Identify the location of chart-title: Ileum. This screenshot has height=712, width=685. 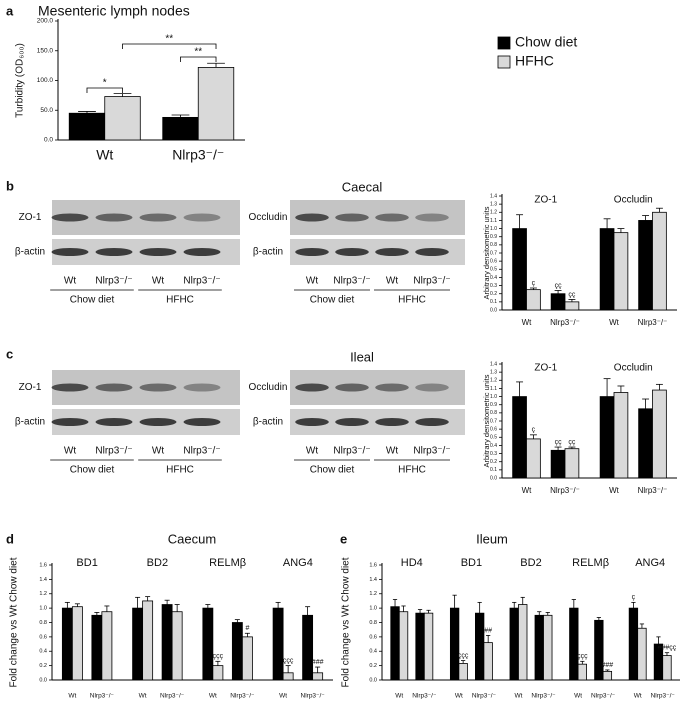
(492, 538).